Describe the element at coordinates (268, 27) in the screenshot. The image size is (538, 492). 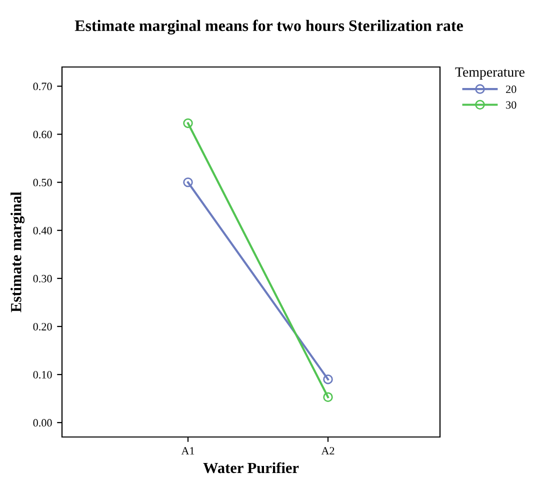
I see `chart-title: Estimate marginal means for two hours Sterilization rate` at that location.